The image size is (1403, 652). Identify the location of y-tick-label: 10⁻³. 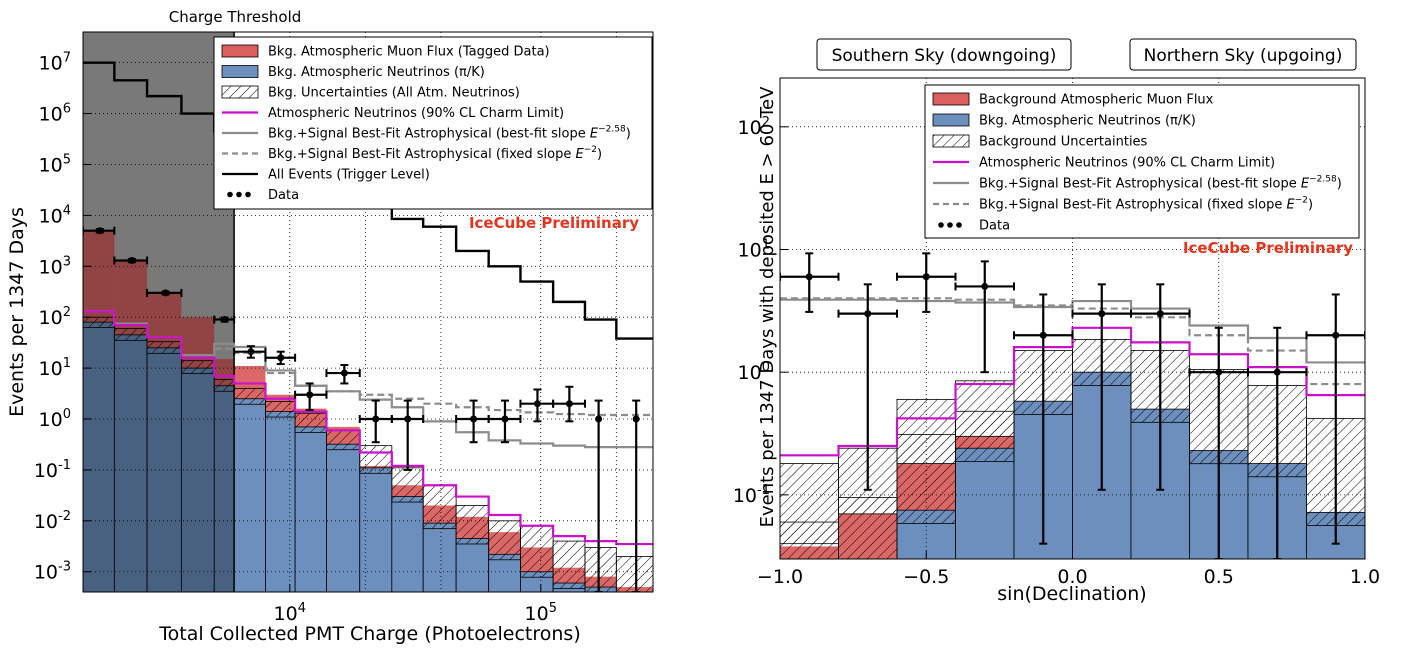
(52, 572).